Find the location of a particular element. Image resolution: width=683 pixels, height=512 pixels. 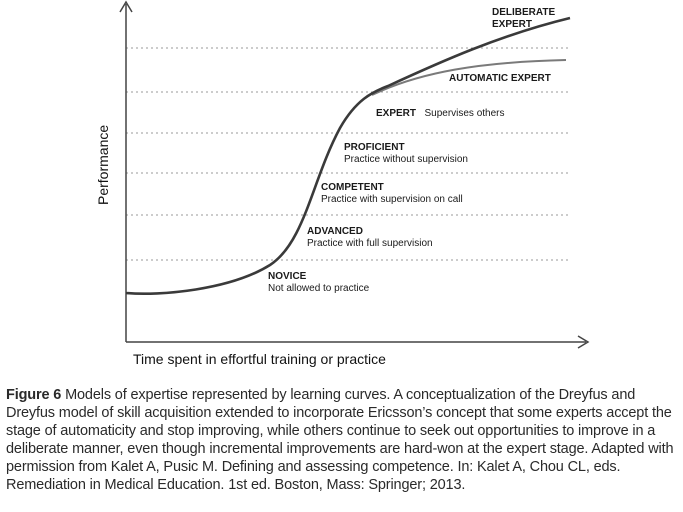

stage-automatic-expert-title: AUTOMATIC EXPERT is located at coordinates (500, 78).